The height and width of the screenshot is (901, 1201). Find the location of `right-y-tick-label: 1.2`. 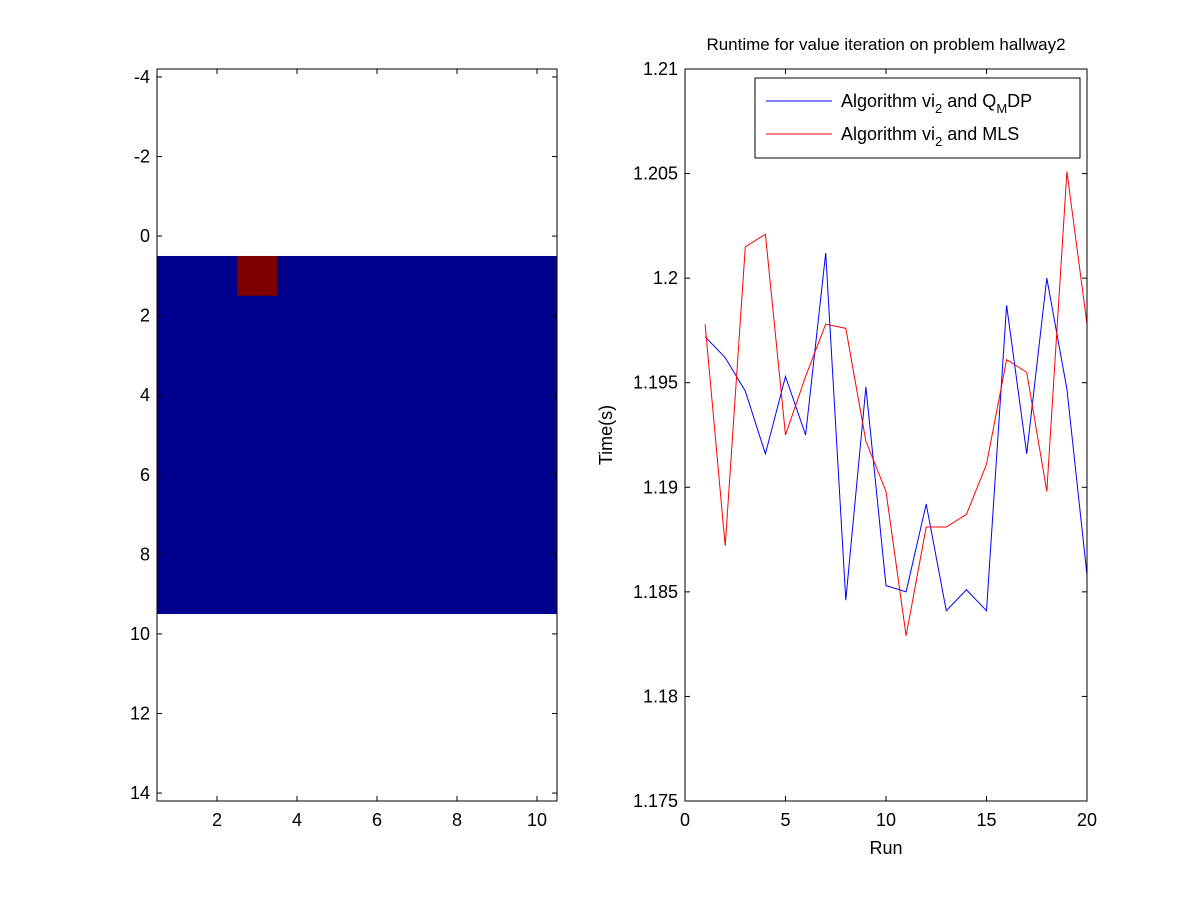

right-y-tick-label: 1.2 is located at coordinates (665, 278).